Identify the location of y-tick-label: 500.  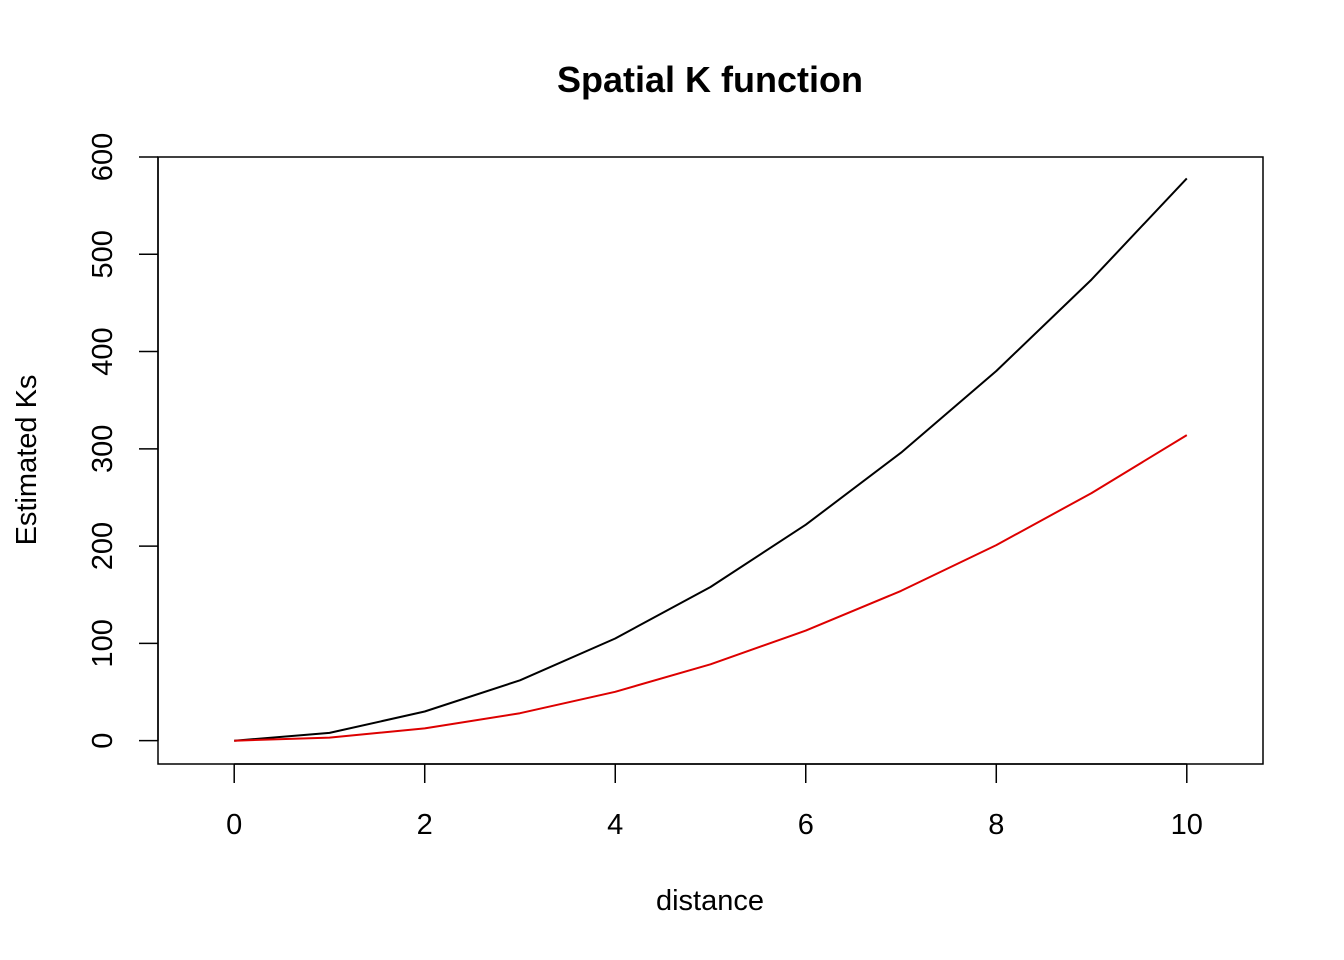
(103, 254).